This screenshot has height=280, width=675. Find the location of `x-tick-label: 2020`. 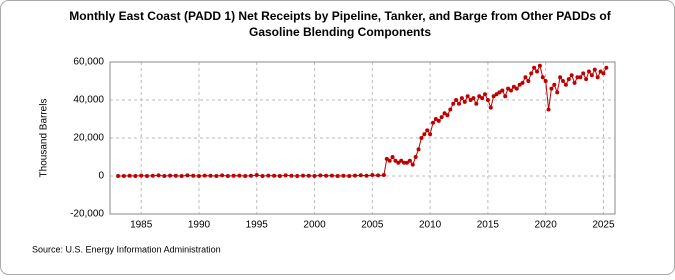

x-tick-label: 2020 is located at coordinates (546, 225).